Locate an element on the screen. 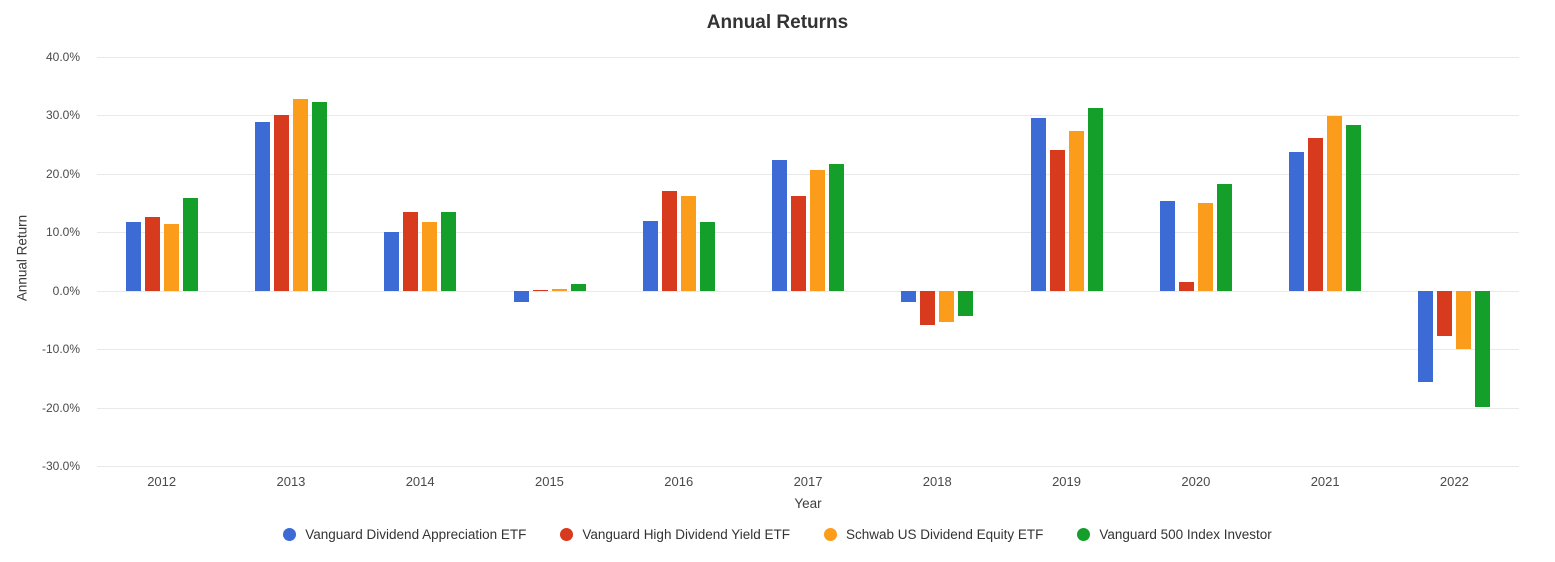  legend-item-3: Vanguard 500 Index Investor is located at coordinates (1174, 534).